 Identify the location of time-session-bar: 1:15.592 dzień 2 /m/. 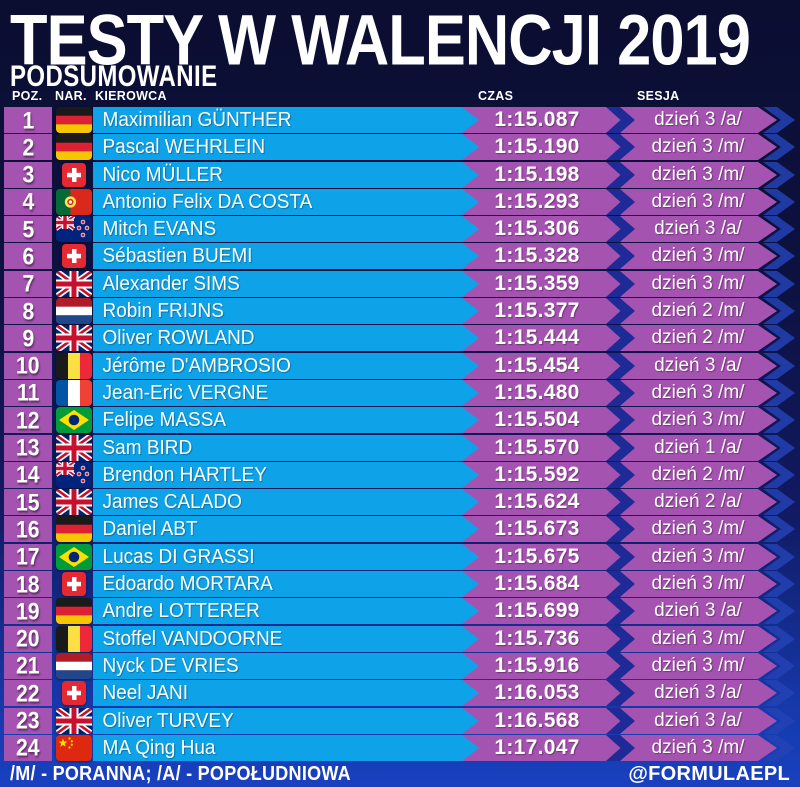
(617, 474).